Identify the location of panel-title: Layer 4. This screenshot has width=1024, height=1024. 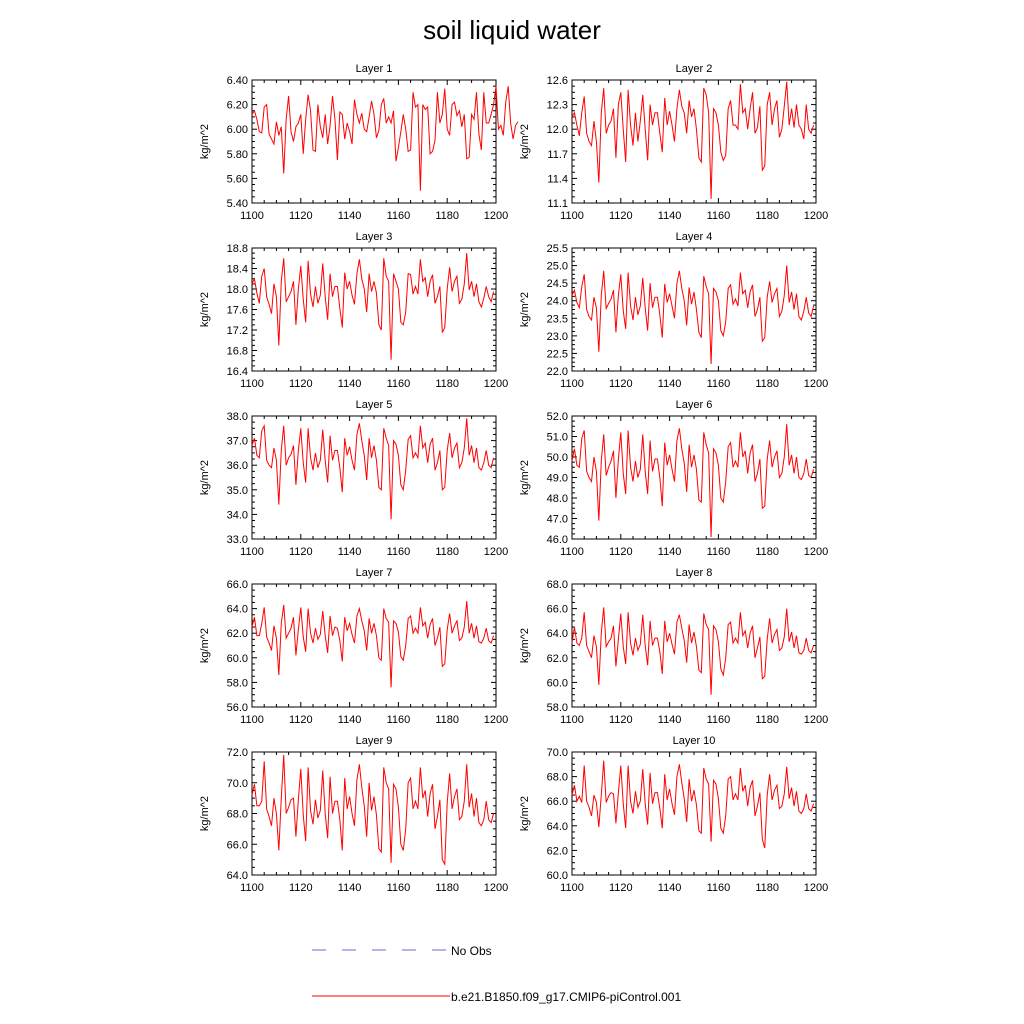
(694, 237).